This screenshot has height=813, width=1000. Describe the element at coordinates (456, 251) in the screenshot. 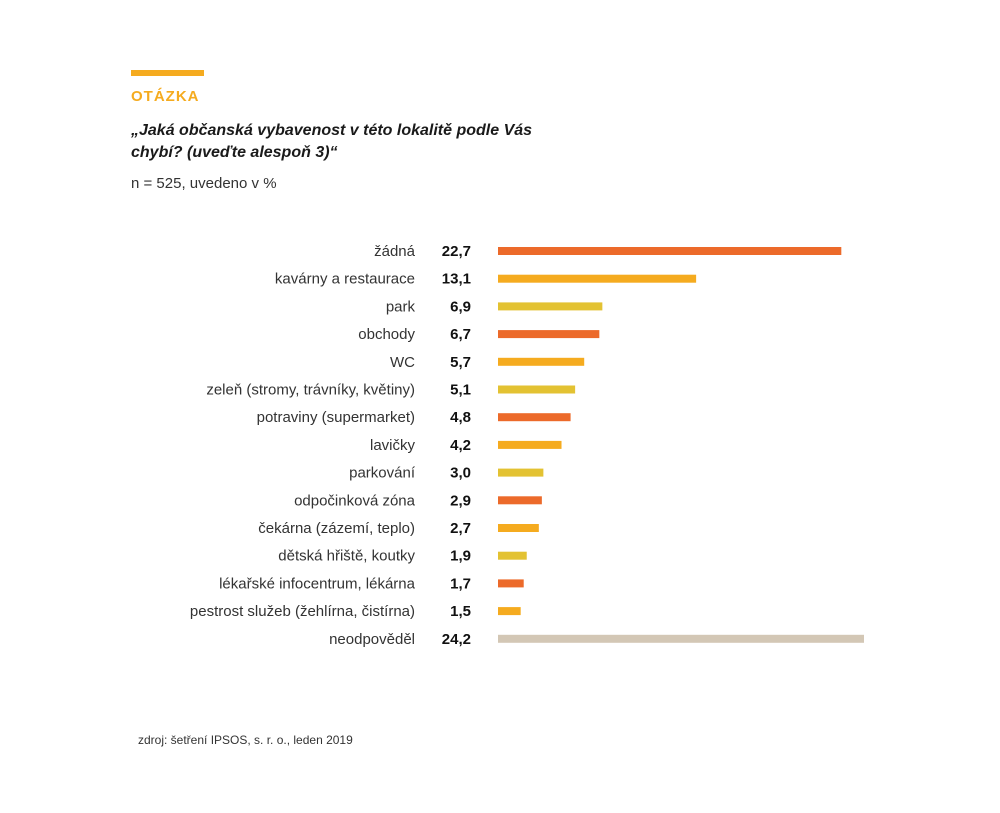

I see `value-label: 22,7` at that location.